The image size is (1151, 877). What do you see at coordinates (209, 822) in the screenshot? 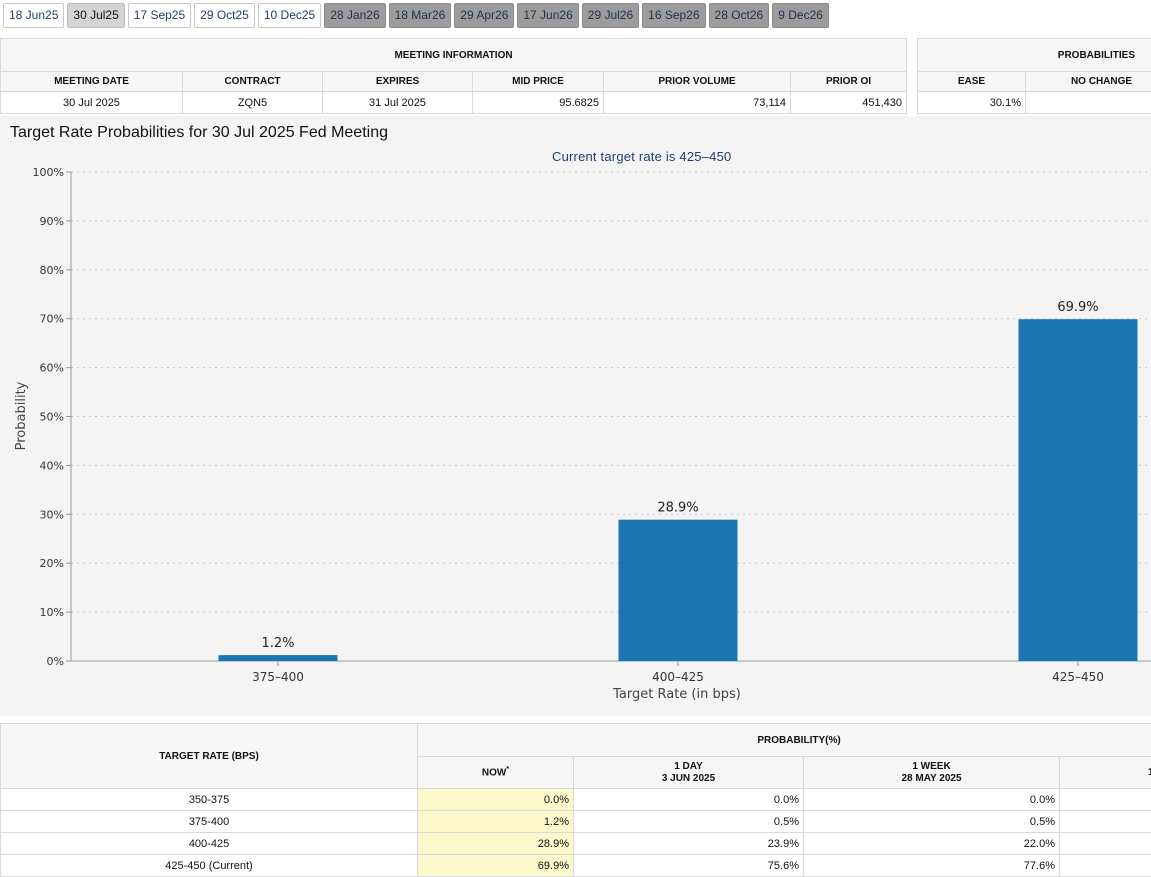
I see `rate-cell: 375-400` at bounding box center [209, 822].